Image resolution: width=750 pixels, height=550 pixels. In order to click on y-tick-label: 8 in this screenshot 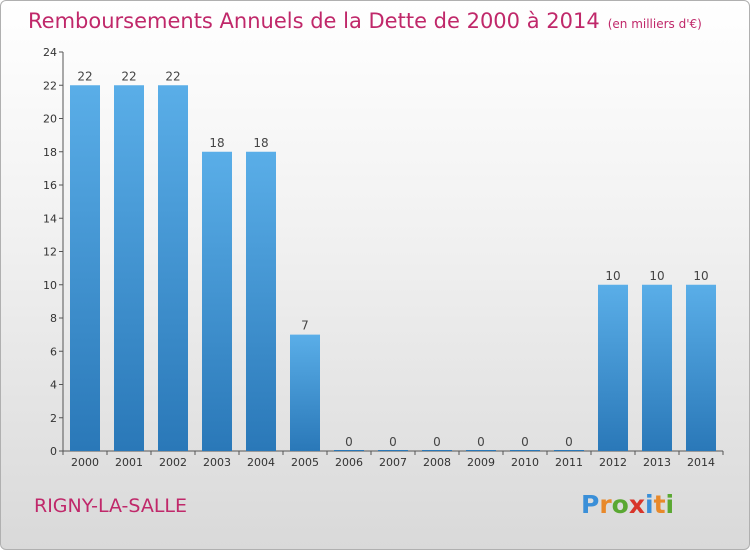, I will do `click(53, 318)`.